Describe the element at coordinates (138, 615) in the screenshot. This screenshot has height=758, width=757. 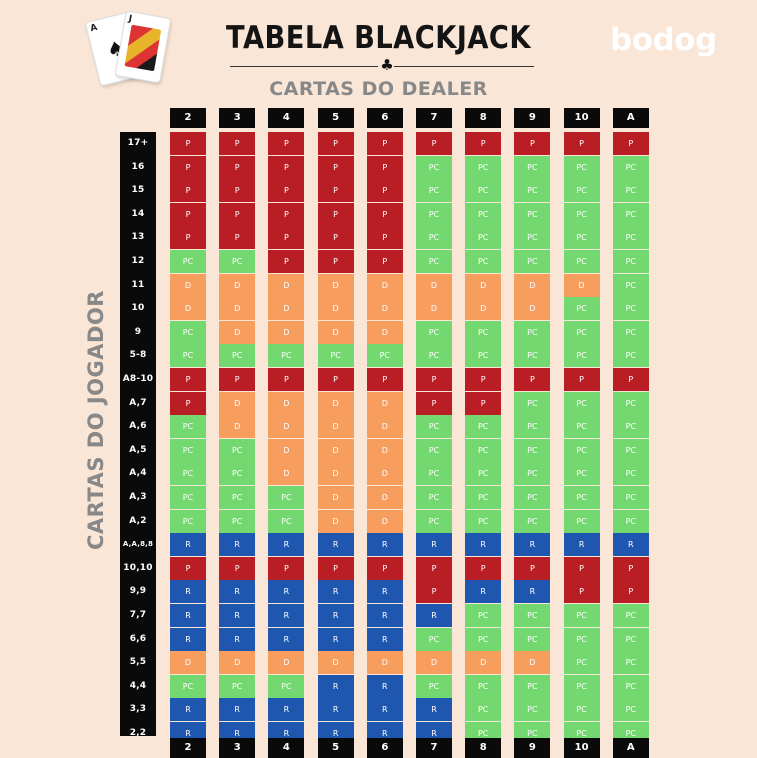
I see `player-hand-label: 7,7` at that location.